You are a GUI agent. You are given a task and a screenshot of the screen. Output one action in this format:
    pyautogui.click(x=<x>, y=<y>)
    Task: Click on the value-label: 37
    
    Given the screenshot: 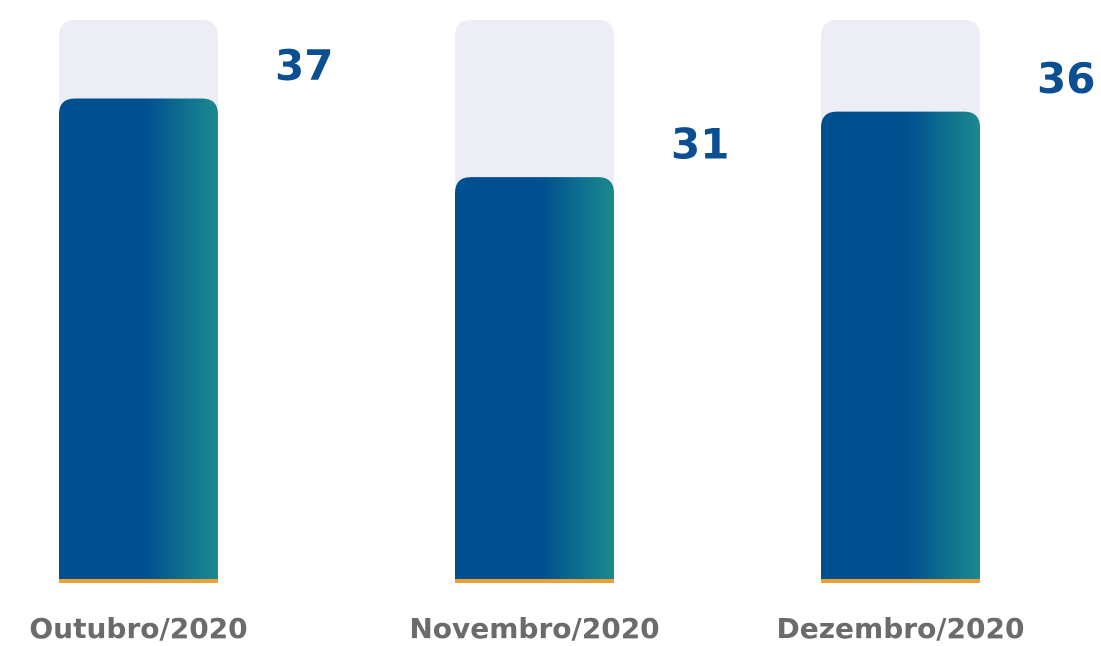 What is the action you would take?
    pyautogui.click(x=304, y=65)
    